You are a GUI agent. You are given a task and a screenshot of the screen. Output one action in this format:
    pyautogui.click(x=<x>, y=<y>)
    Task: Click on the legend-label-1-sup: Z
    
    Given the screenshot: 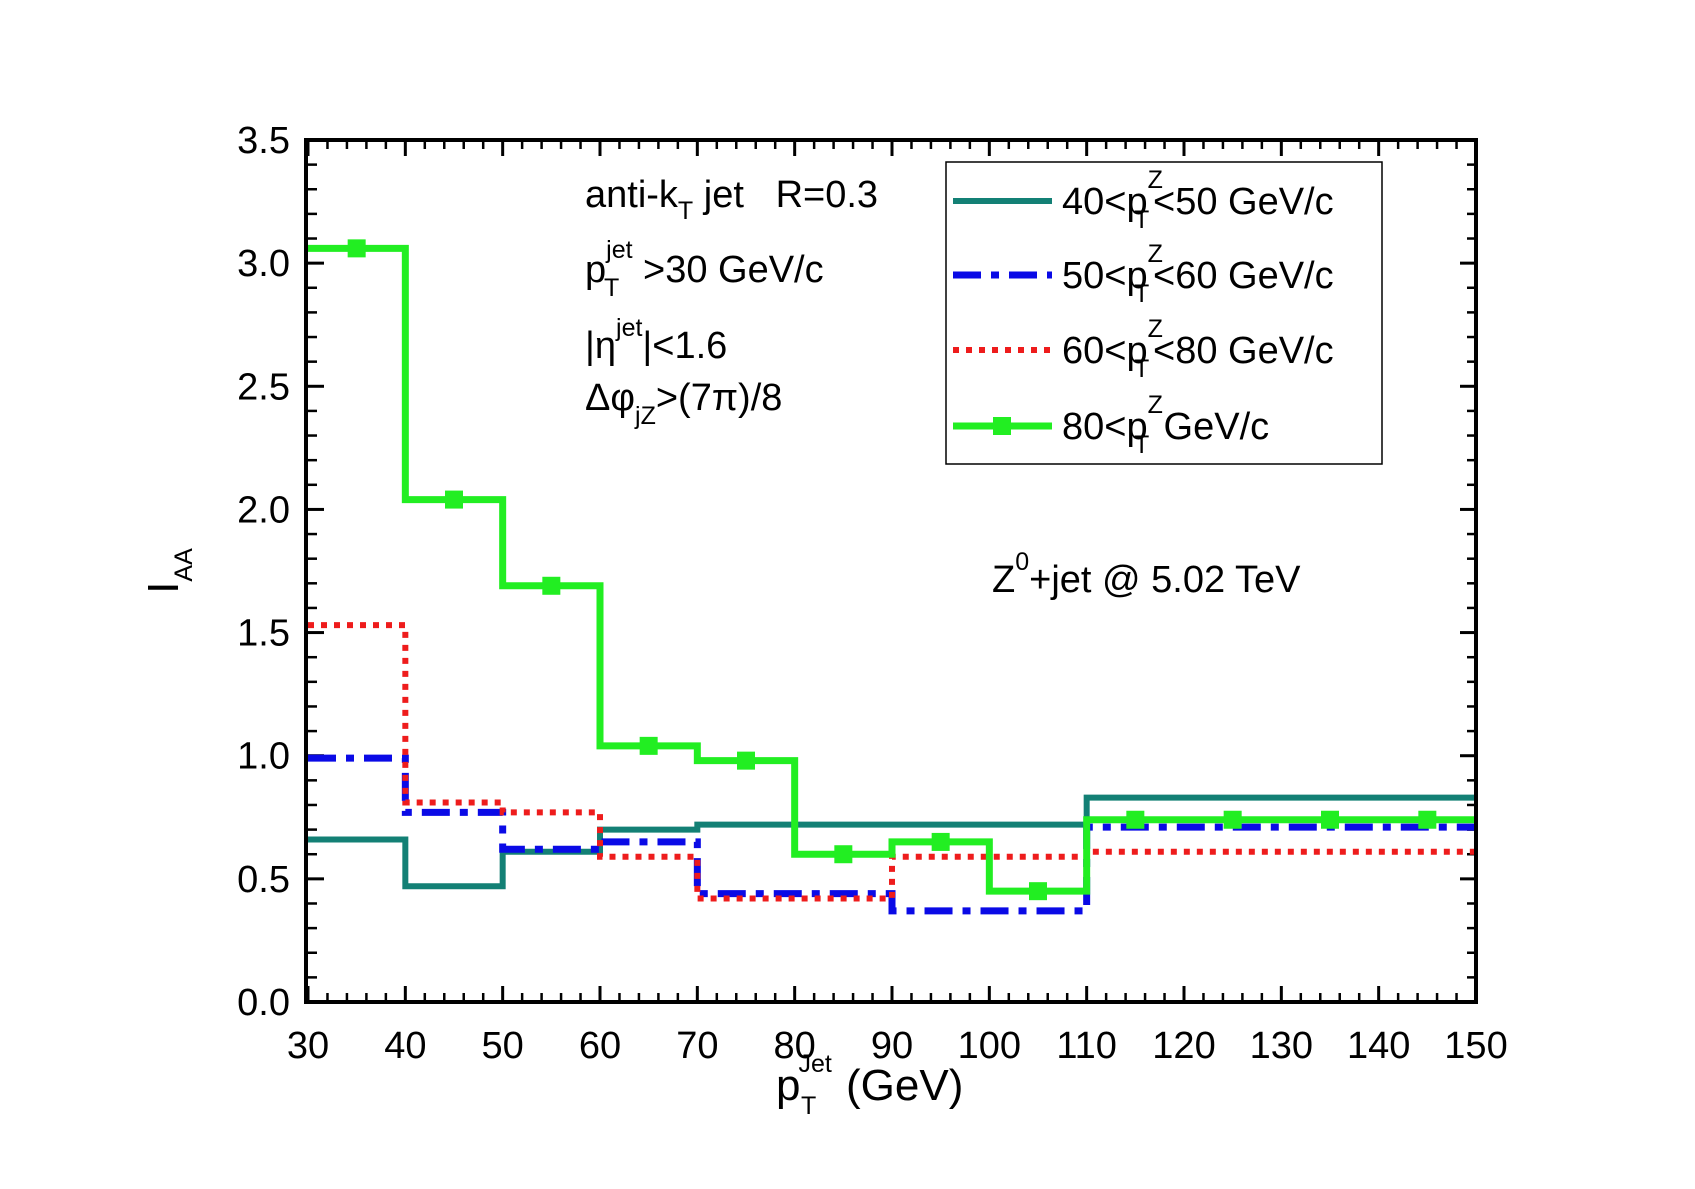 What is the action you would take?
    pyautogui.click(x=1155, y=180)
    